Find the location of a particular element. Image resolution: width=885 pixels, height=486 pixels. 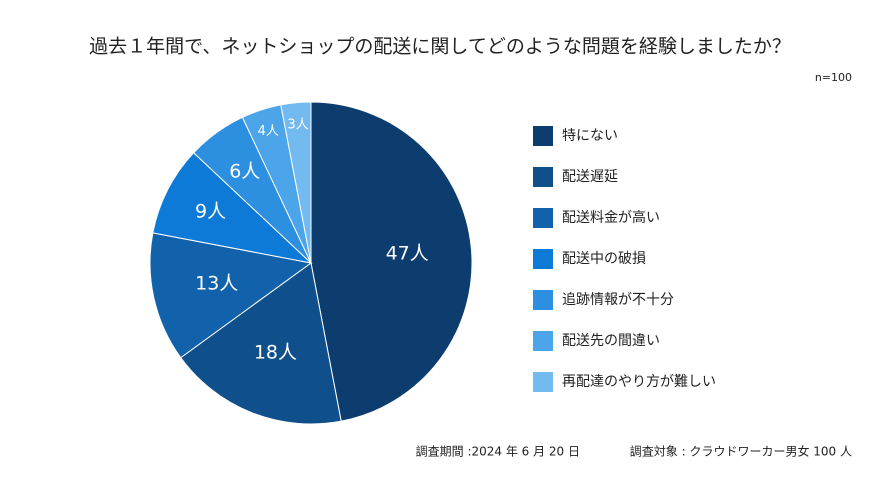

data-label: 3人 is located at coordinates (297, 125).